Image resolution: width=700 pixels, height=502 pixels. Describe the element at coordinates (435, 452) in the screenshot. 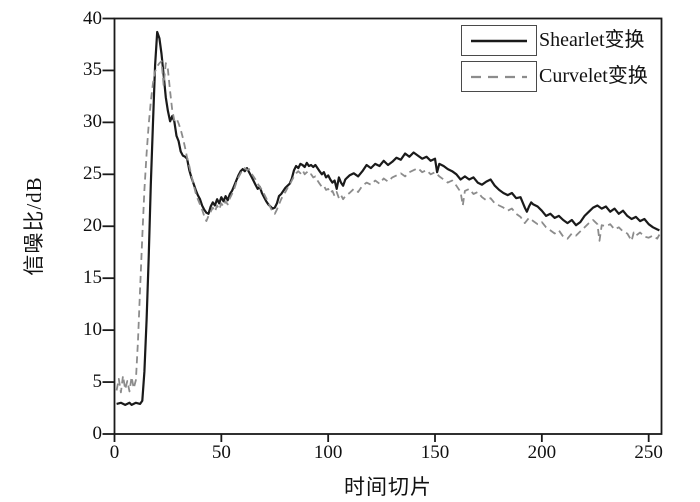

I see `x-tick-label: 150` at that location.